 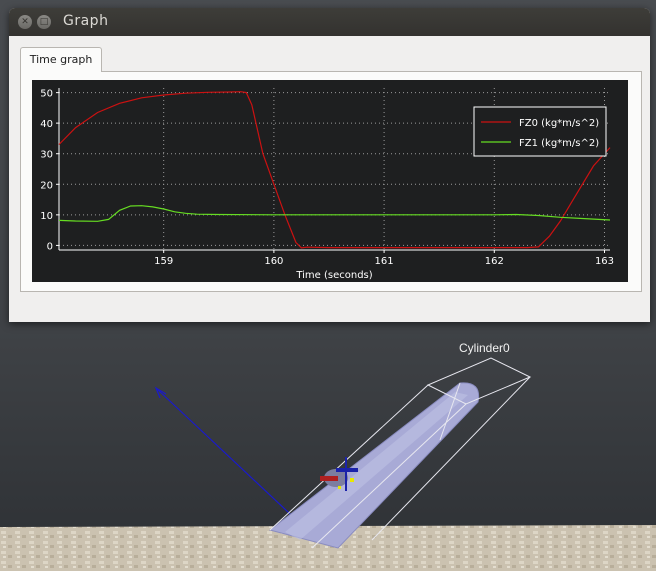 I want to click on close-icon: ✕, so click(x=25, y=22).